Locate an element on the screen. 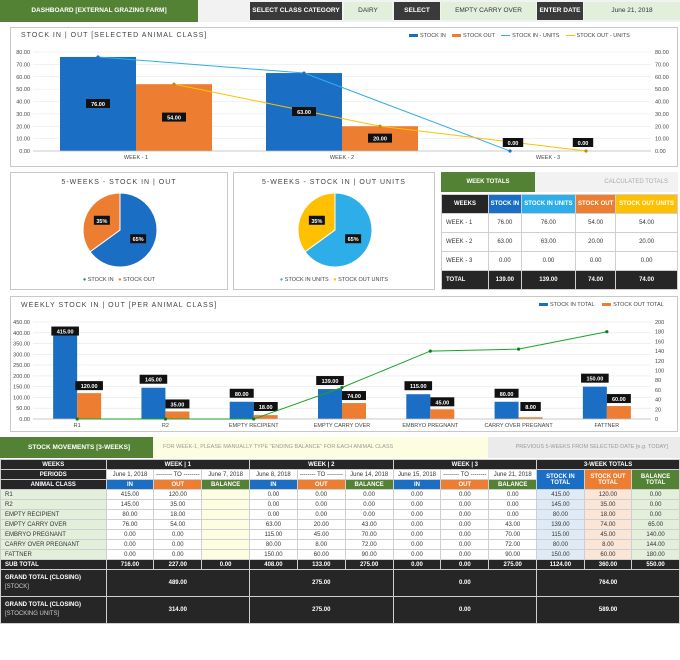 The image size is (680, 660). totals-head: 3-WEEK TOTALS is located at coordinates (608, 464).